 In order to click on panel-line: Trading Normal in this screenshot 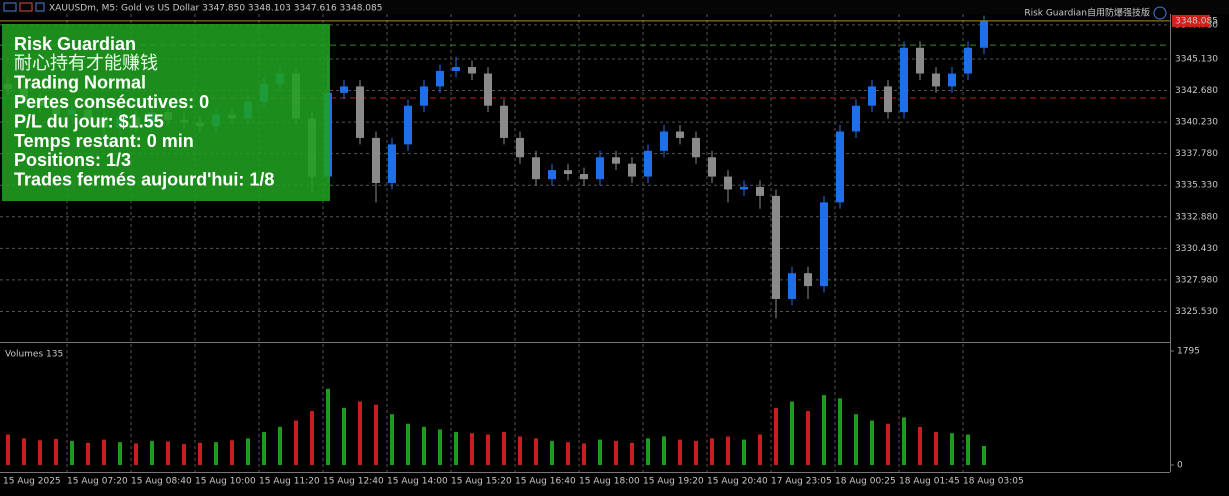, I will do `click(80, 83)`.